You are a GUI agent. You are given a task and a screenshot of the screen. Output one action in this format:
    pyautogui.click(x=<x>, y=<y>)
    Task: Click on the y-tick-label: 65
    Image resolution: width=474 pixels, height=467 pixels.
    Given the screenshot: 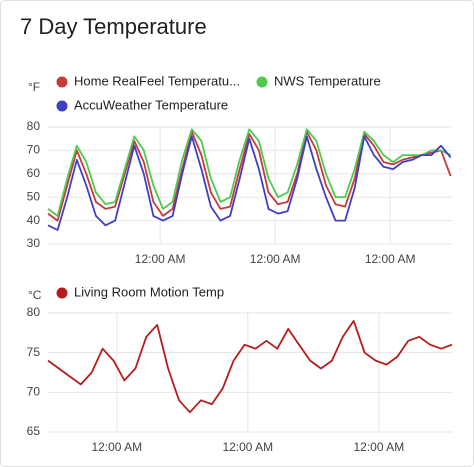 What is the action you would take?
    pyautogui.click(x=34, y=431)
    